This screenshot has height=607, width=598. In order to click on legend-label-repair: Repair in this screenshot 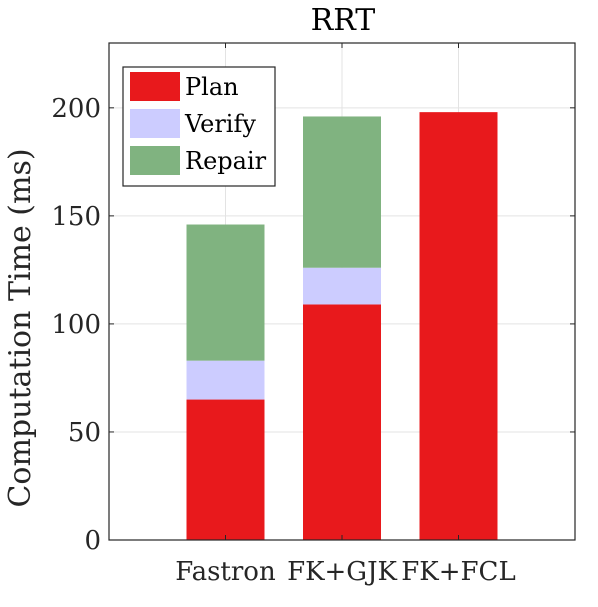, I will do `click(226, 161)`.